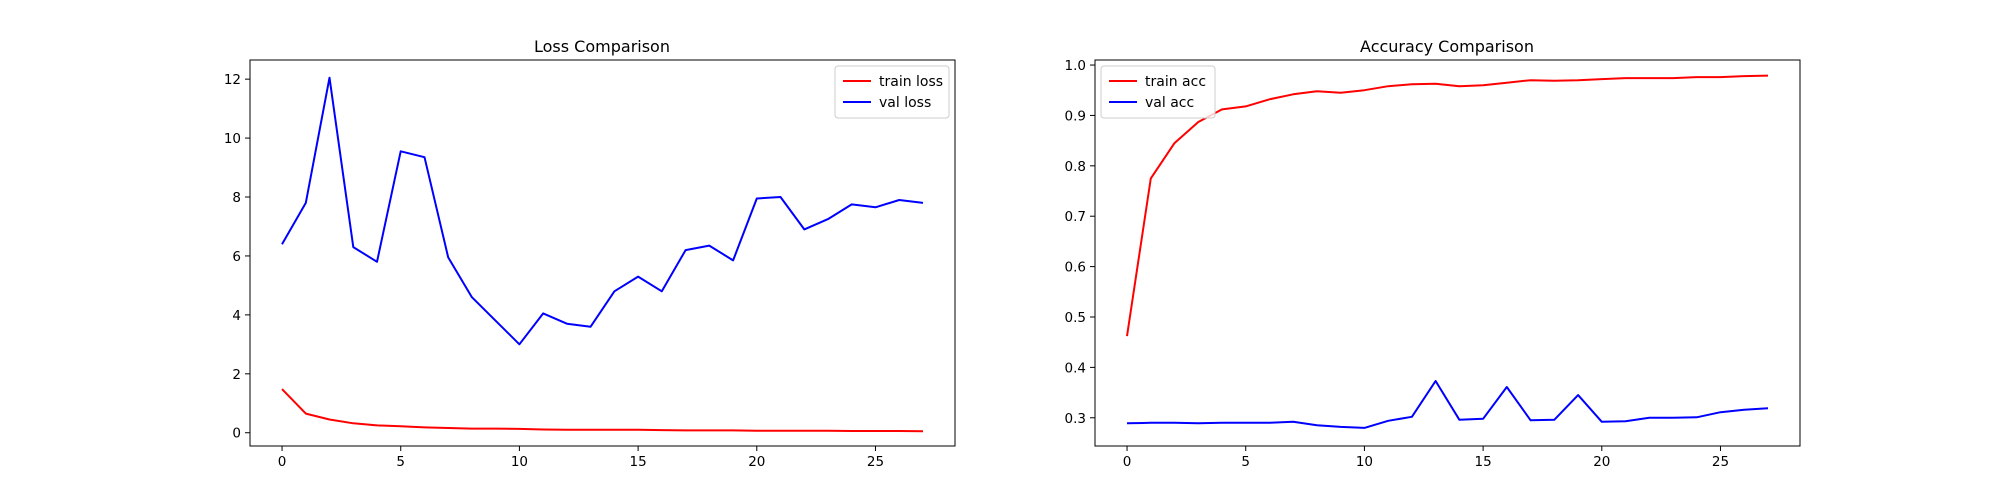 Image resolution: width=2000 pixels, height=500 pixels. I want to click on loss-legend: train loss val loss, so click(892, 92).